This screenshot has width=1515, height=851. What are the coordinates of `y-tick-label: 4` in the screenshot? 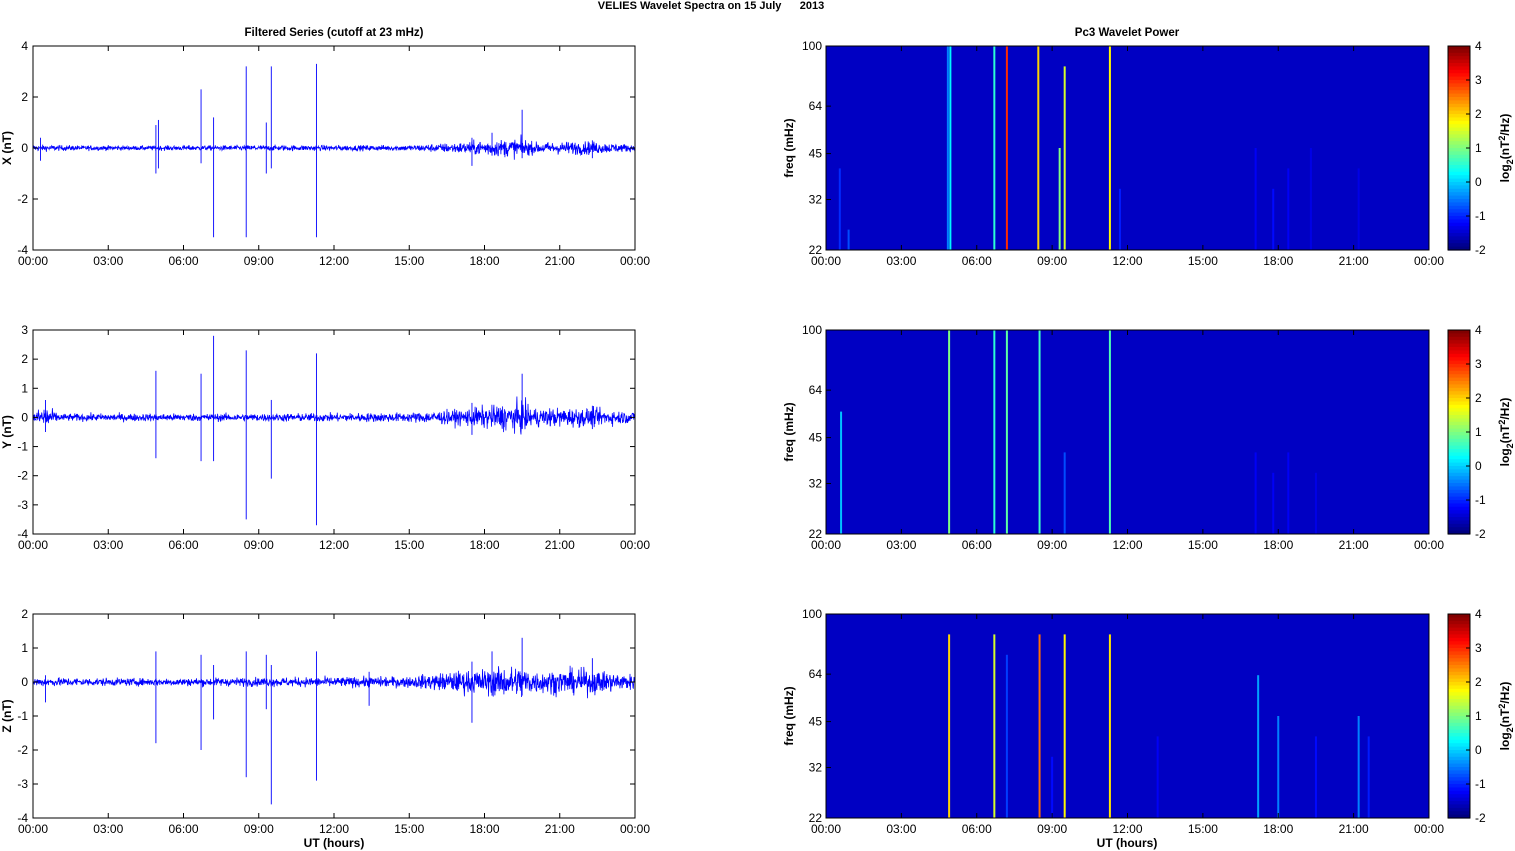 It's located at (24, 46).